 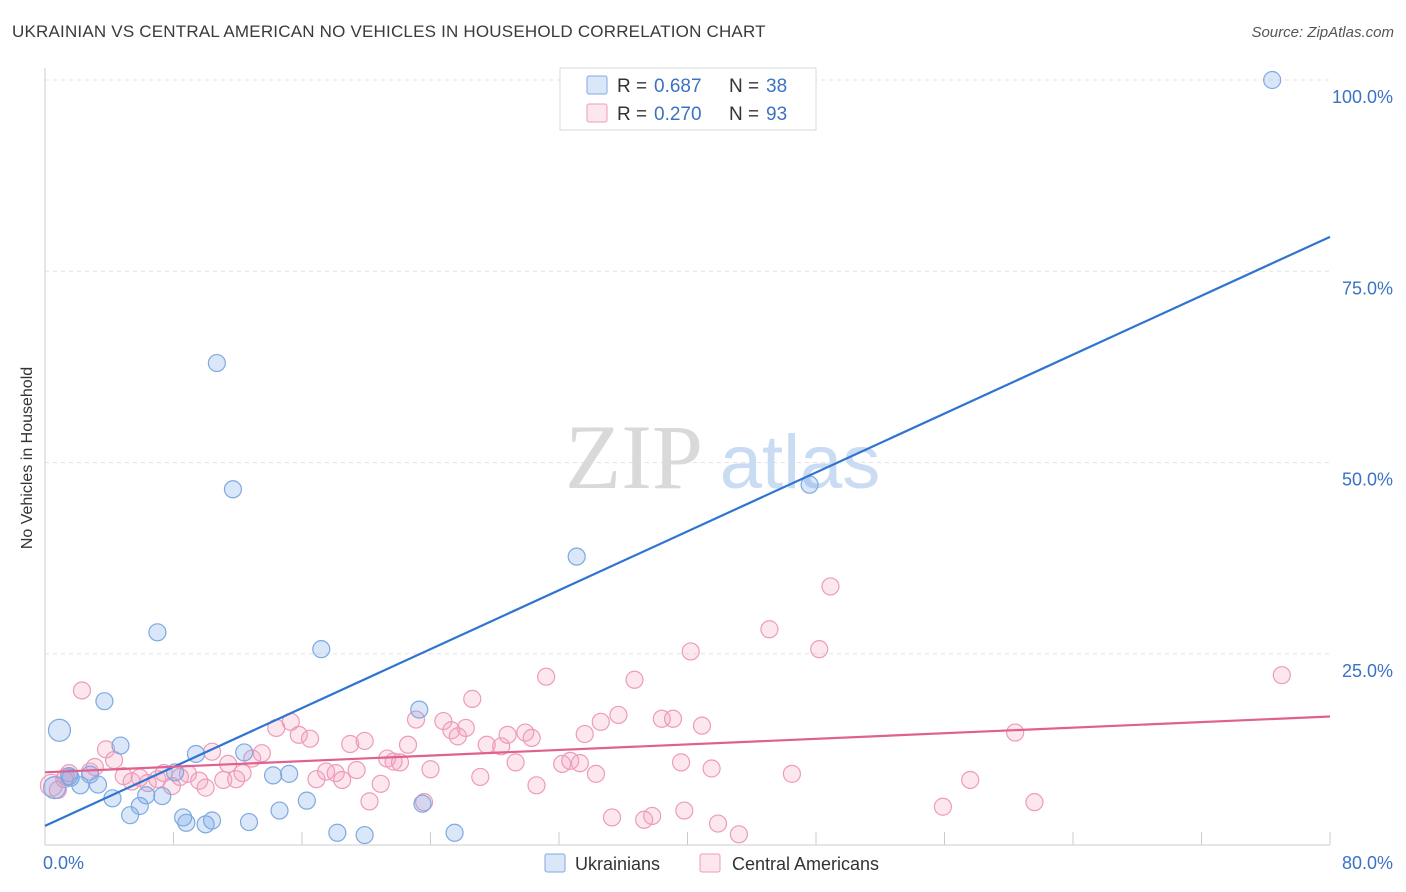 I want to click on legend-swatch-pink, so click(x=597, y=113).